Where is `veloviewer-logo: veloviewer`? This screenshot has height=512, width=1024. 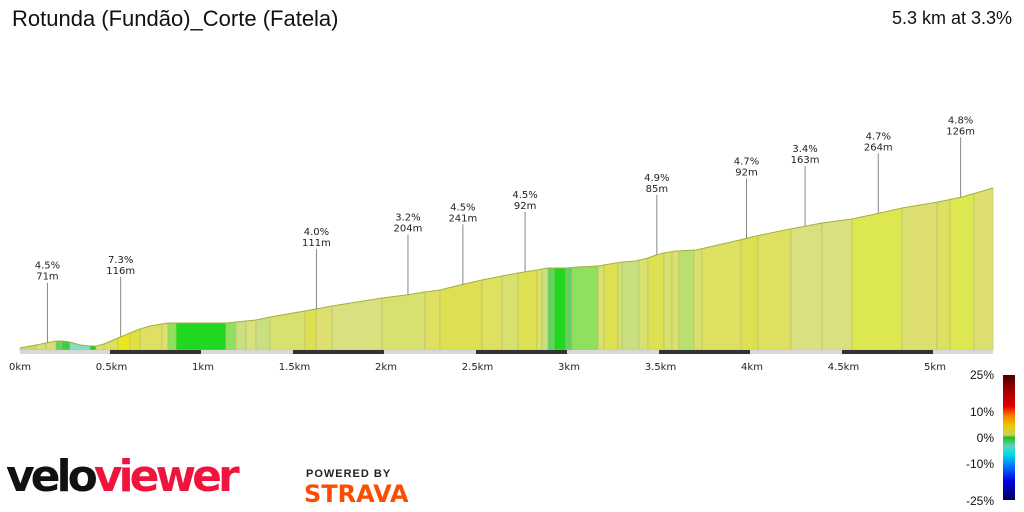 veloviewer-logo: veloviewer is located at coordinates (123, 476).